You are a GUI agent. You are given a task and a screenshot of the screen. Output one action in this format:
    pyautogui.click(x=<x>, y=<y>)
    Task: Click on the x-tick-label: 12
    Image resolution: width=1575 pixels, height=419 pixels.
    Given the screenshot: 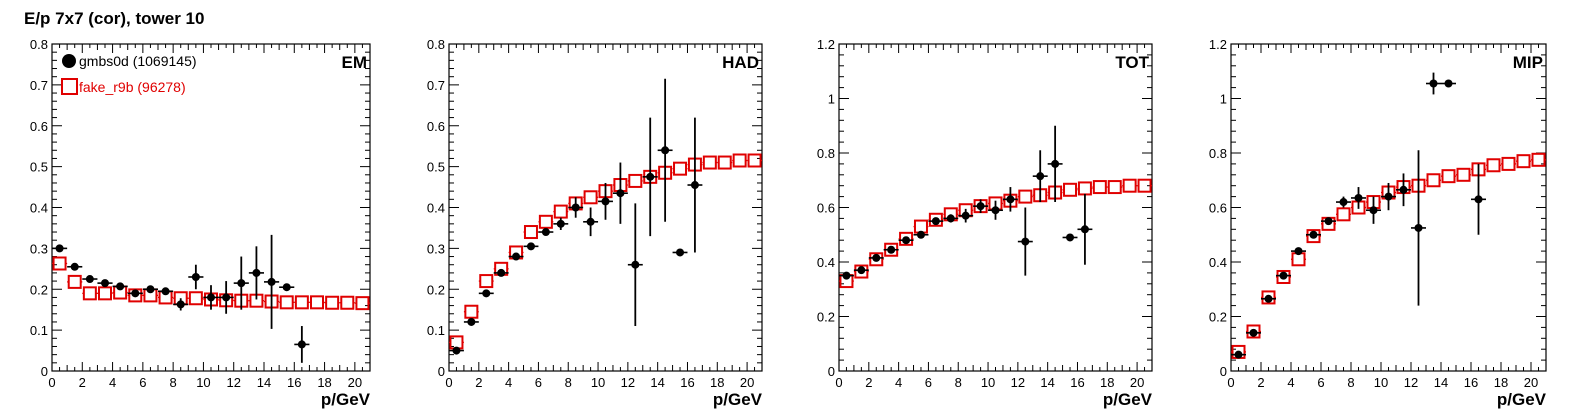 What is the action you would take?
    pyautogui.click(x=1411, y=382)
    